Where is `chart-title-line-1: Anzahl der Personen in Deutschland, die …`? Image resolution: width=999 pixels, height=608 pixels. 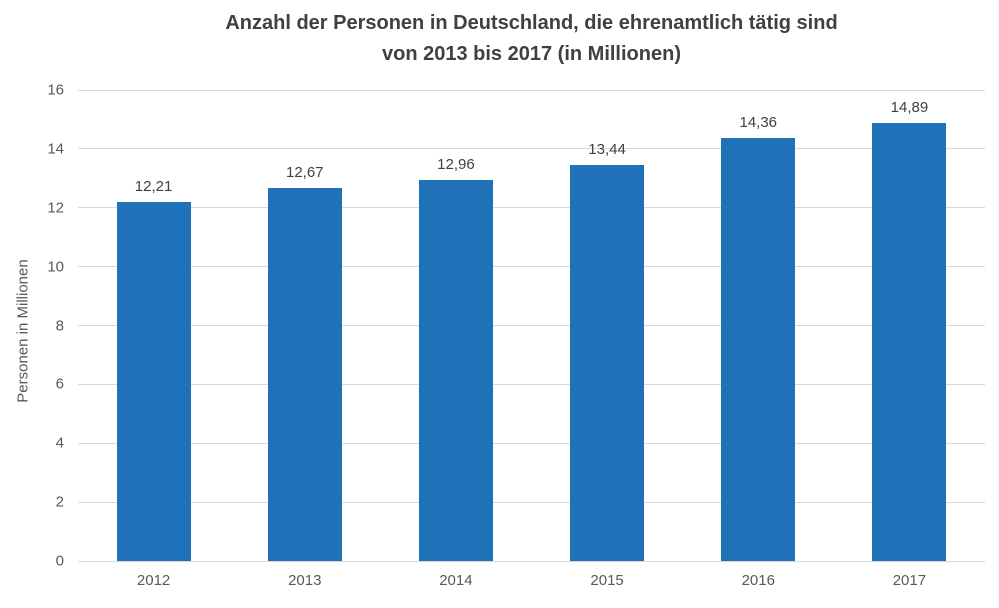 chart-title-line-1: Anzahl der Personen in Deutschland, die … is located at coordinates (531, 23).